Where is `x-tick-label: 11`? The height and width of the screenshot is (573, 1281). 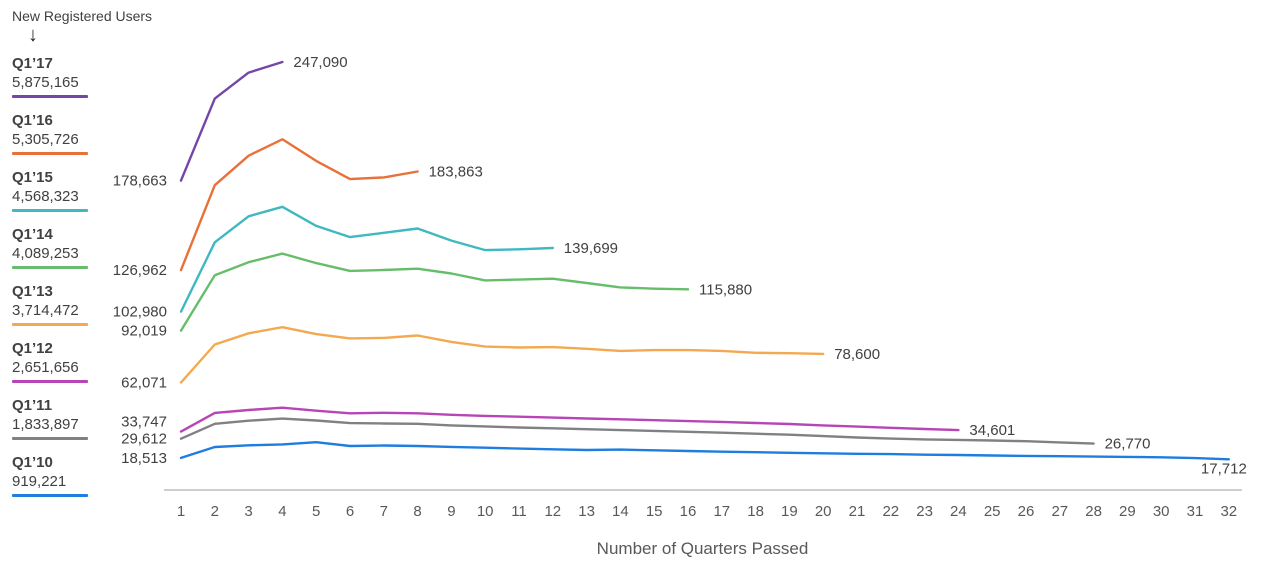
x-tick-label: 11 is located at coordinates (519, 511).